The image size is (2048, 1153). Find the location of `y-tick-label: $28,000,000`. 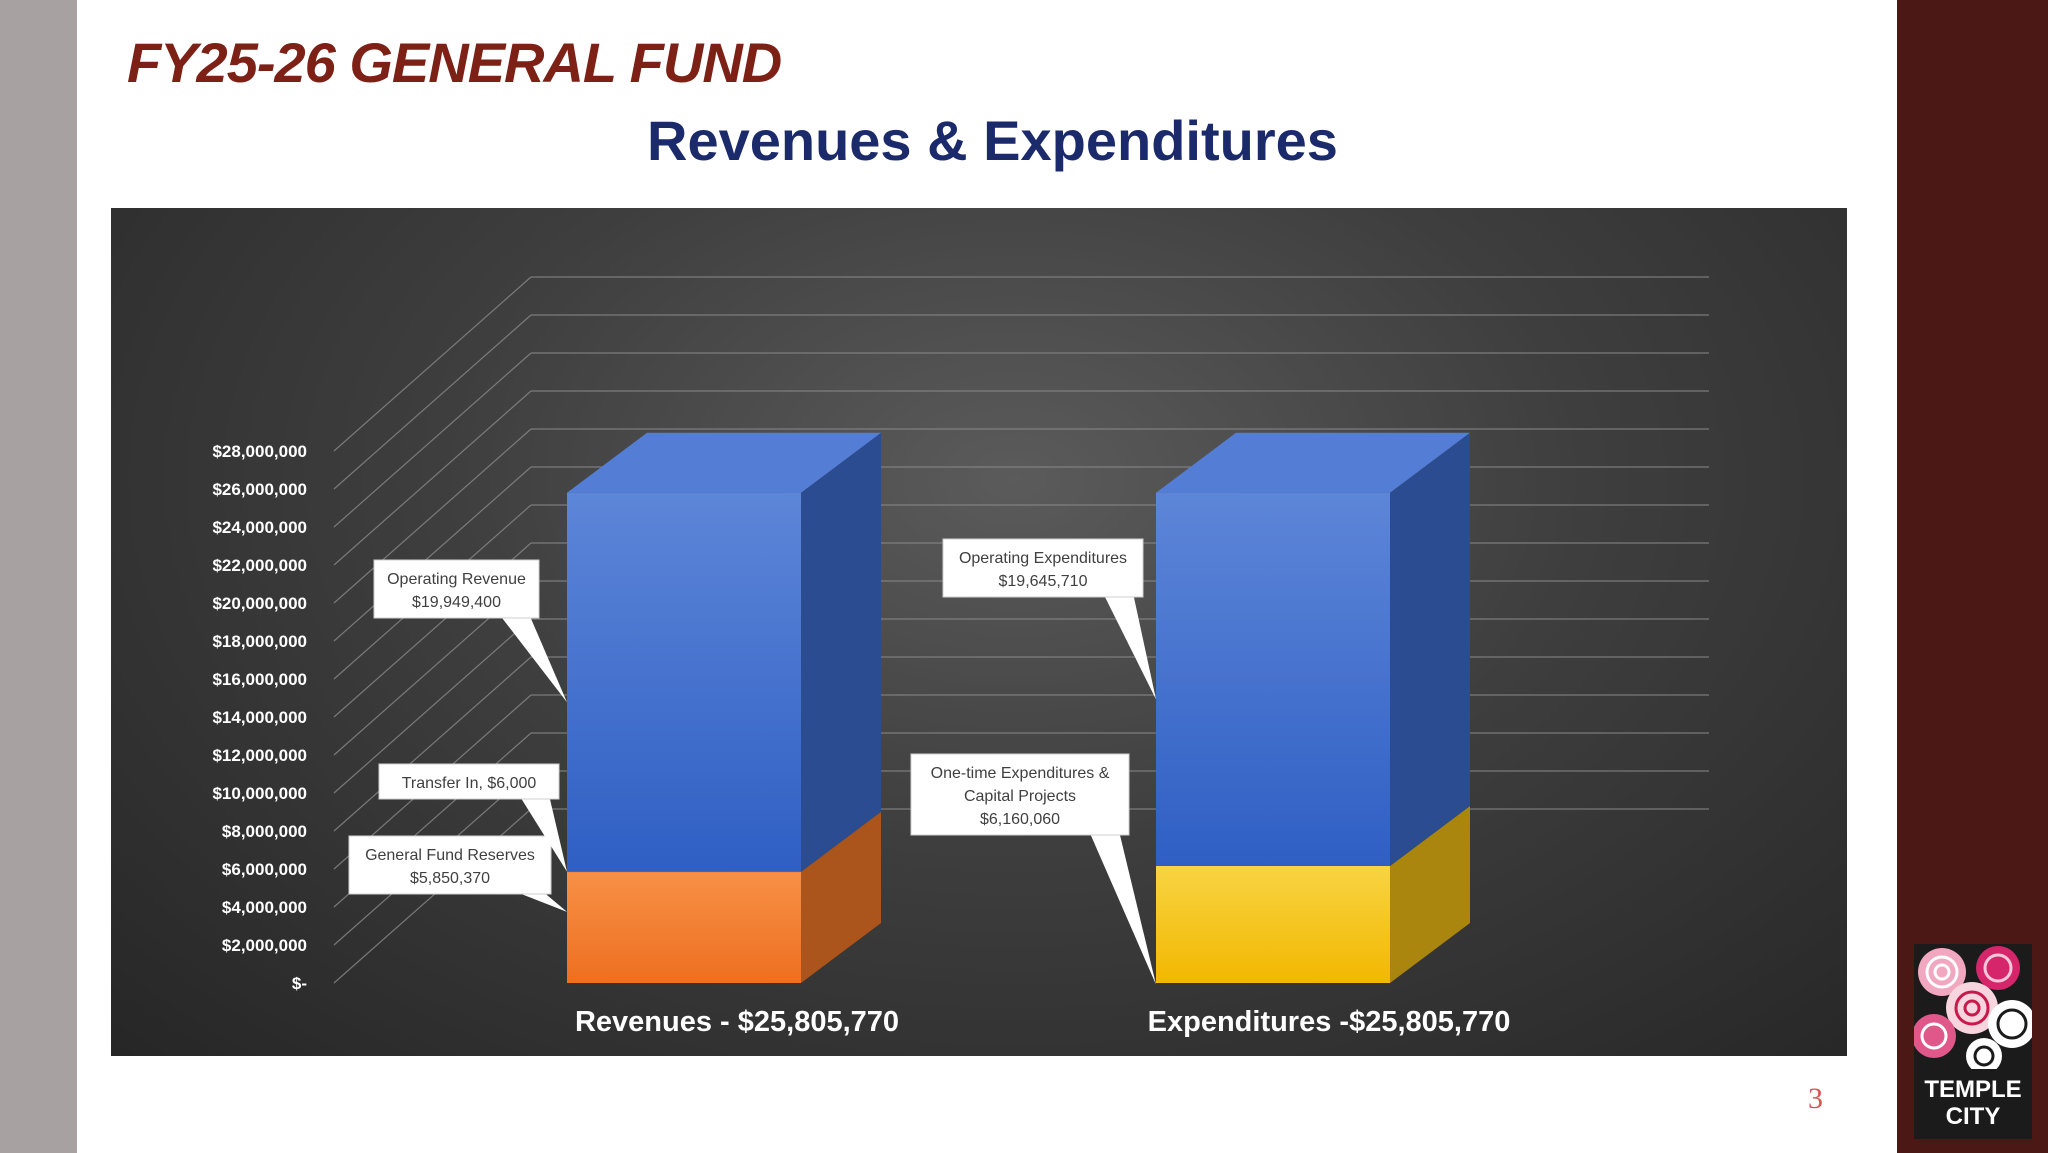

y-tick-label: $28,000,000 is located at coordinates (259, 451).